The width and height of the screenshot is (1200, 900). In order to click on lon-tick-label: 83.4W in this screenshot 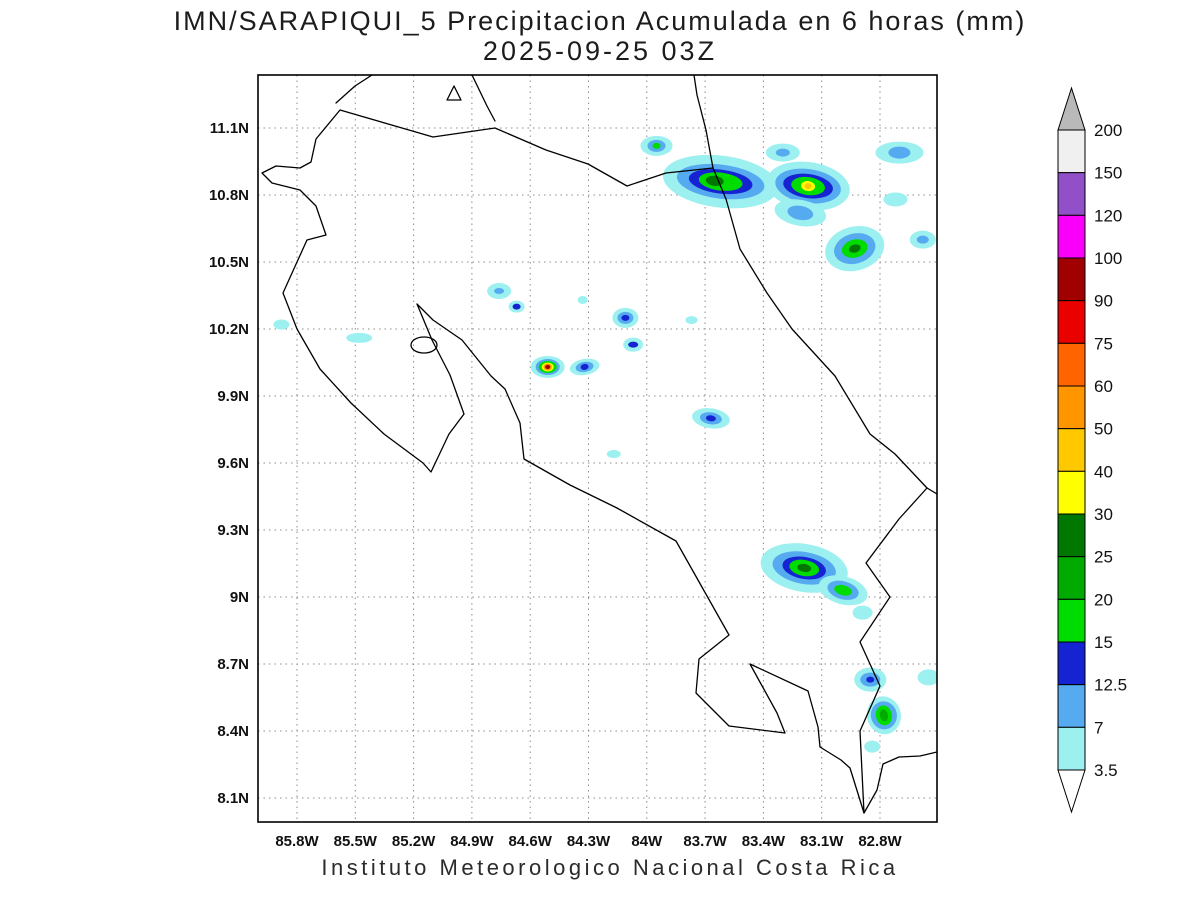, I will do `click(764, 841)`.